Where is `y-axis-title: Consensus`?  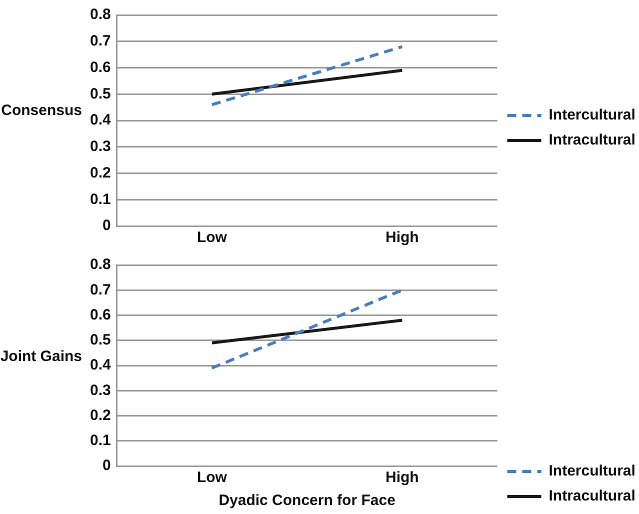
y-axis-title: Consensus is located at coordinates (41, 111).